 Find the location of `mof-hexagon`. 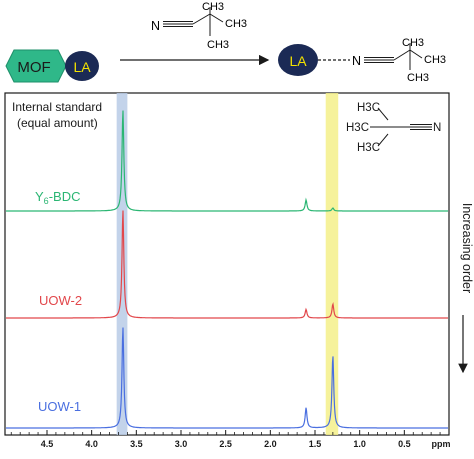

mof-hexagon is located at coordinates (36, 66).